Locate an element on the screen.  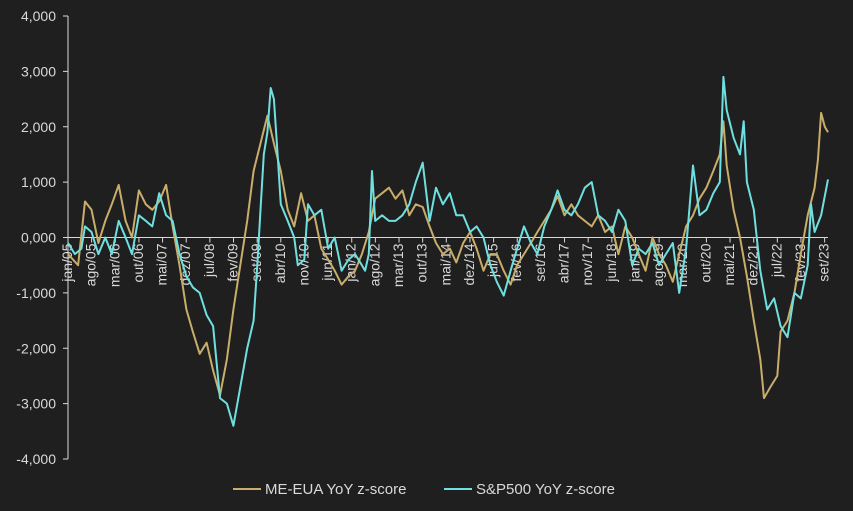
x-tick-label: ago/05 is located at coordinates (91, 264).